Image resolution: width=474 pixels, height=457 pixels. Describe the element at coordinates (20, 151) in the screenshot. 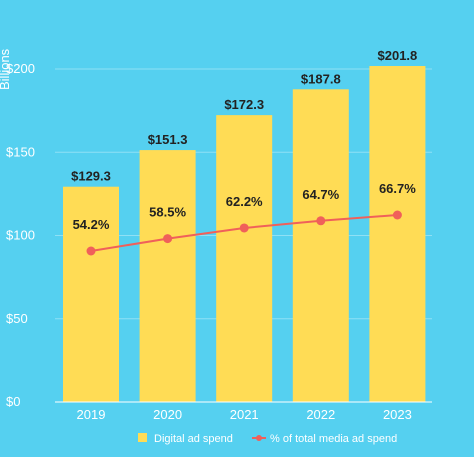

I see `y-tick-label: $150` at that location.